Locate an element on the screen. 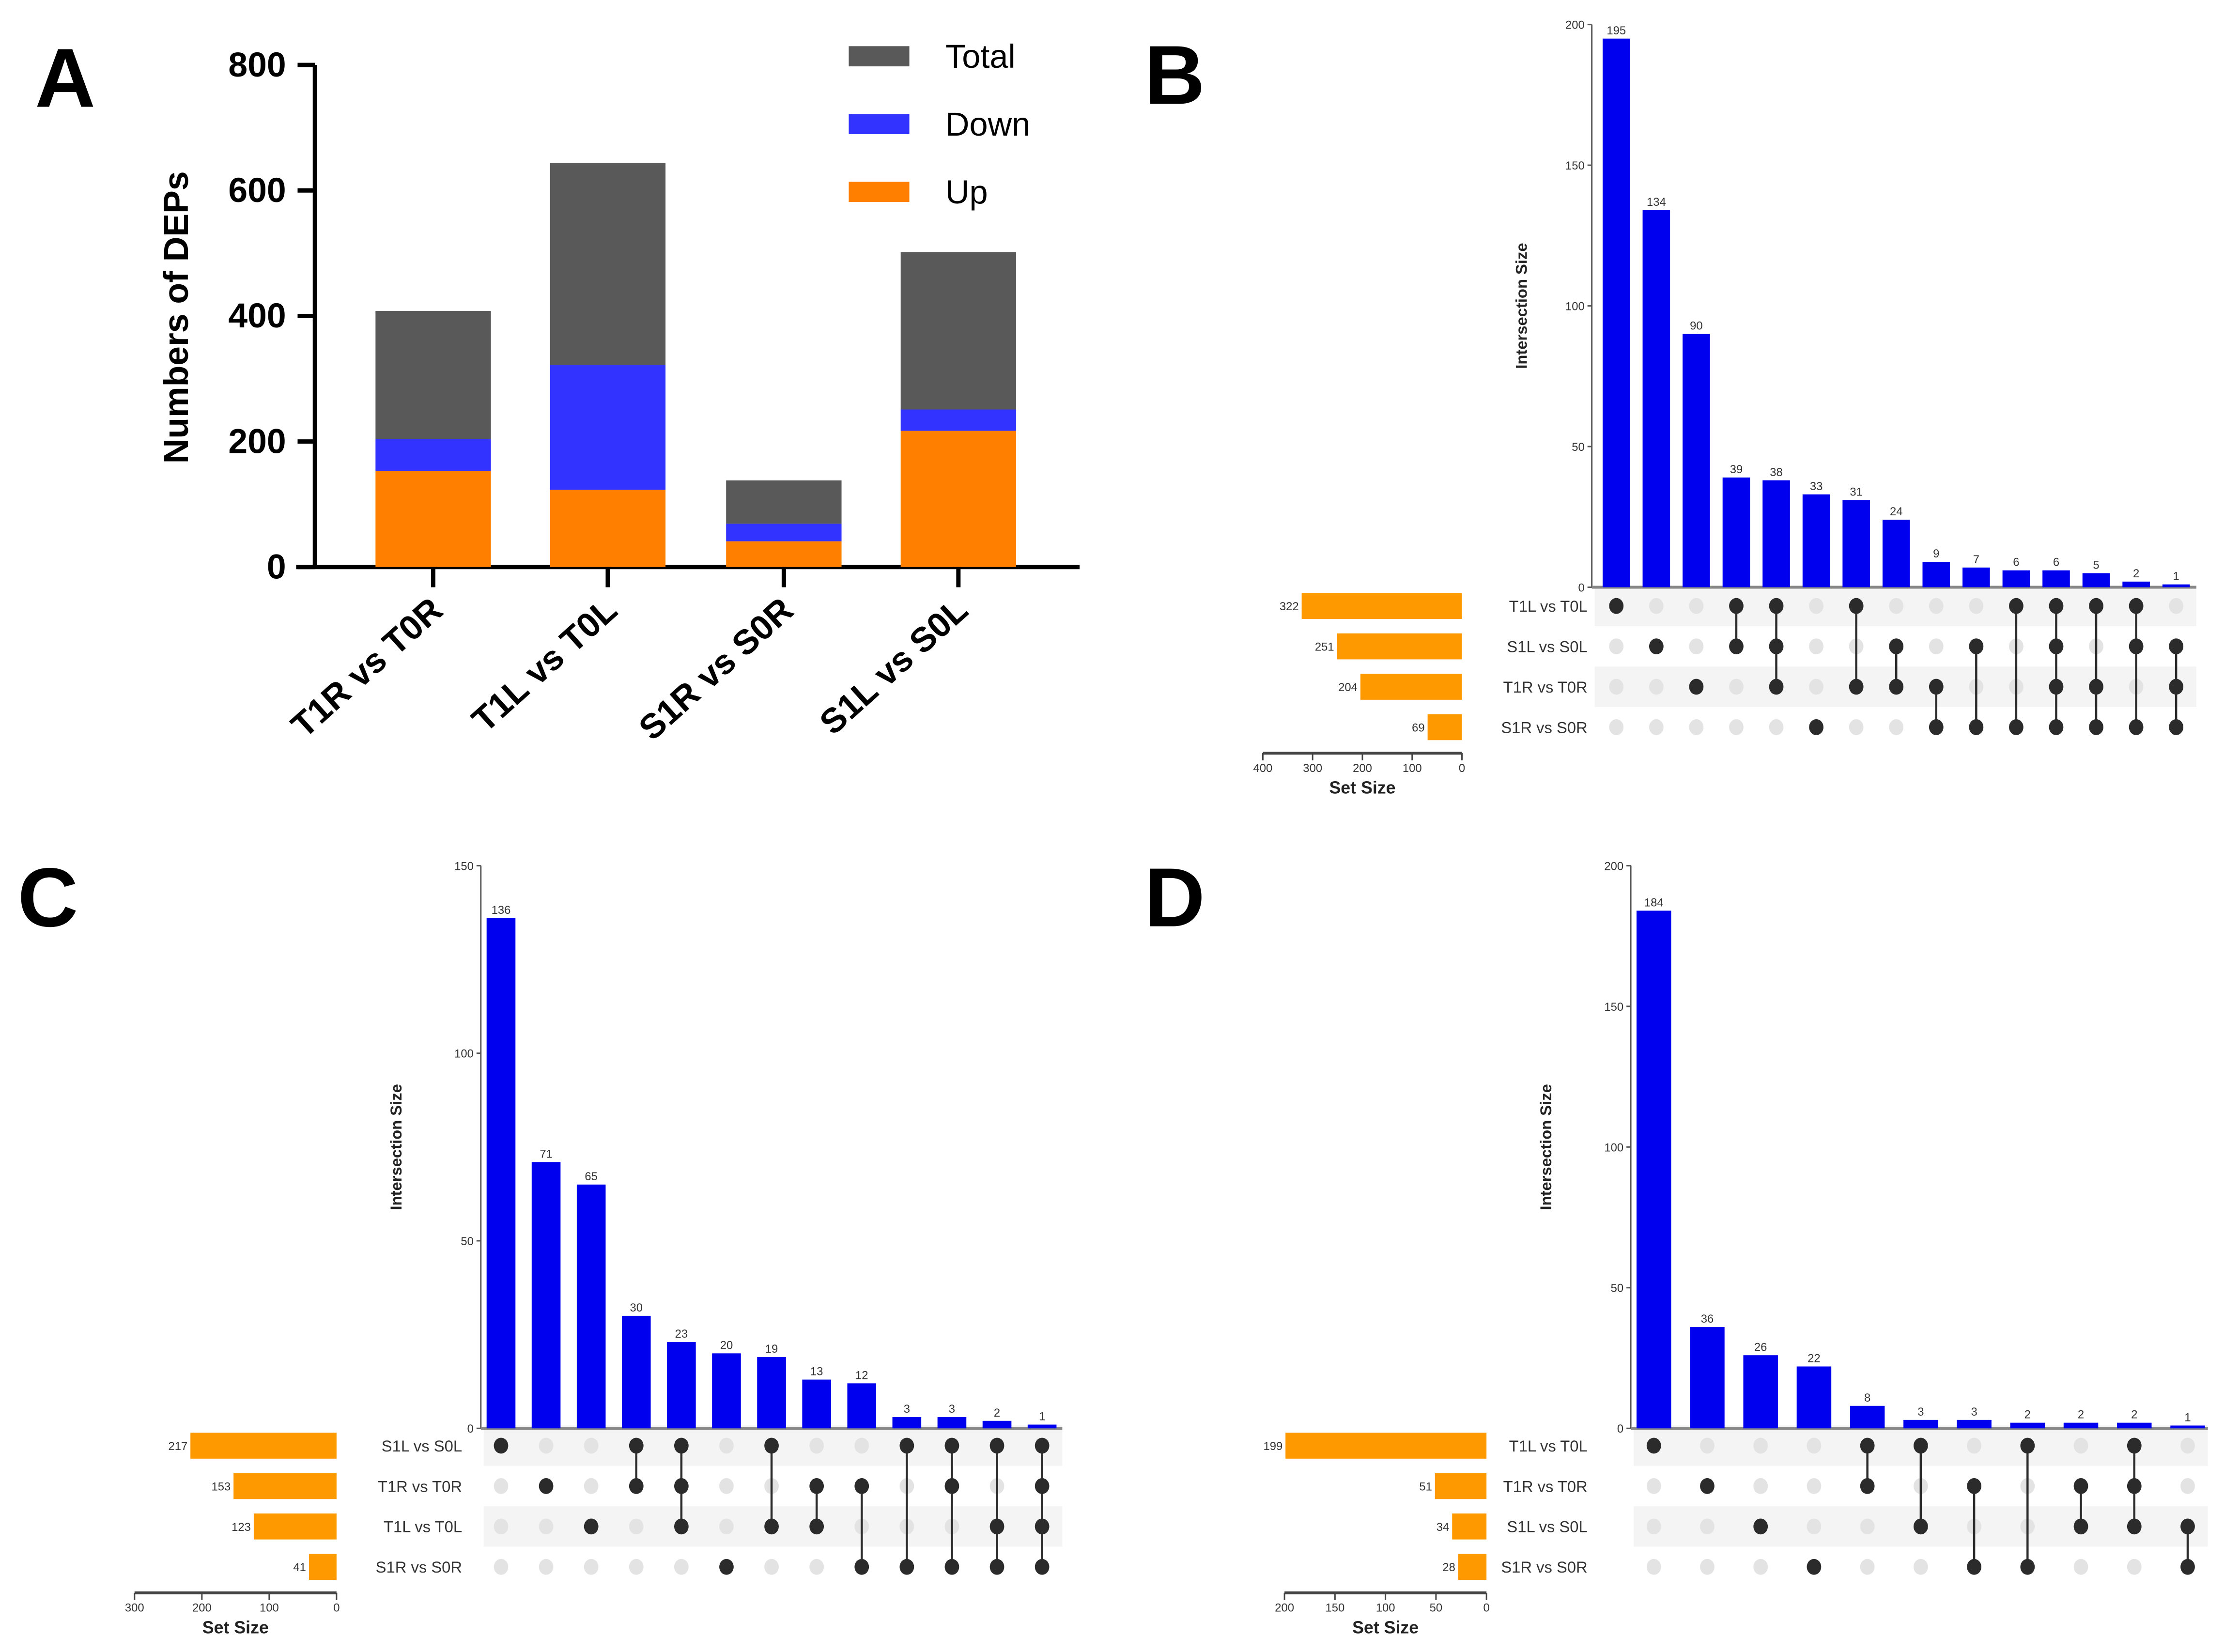 The width and height of the screenshot is (2240, 1652). set-size-tick-label: 0 is located at coordinates (1486, 1609).